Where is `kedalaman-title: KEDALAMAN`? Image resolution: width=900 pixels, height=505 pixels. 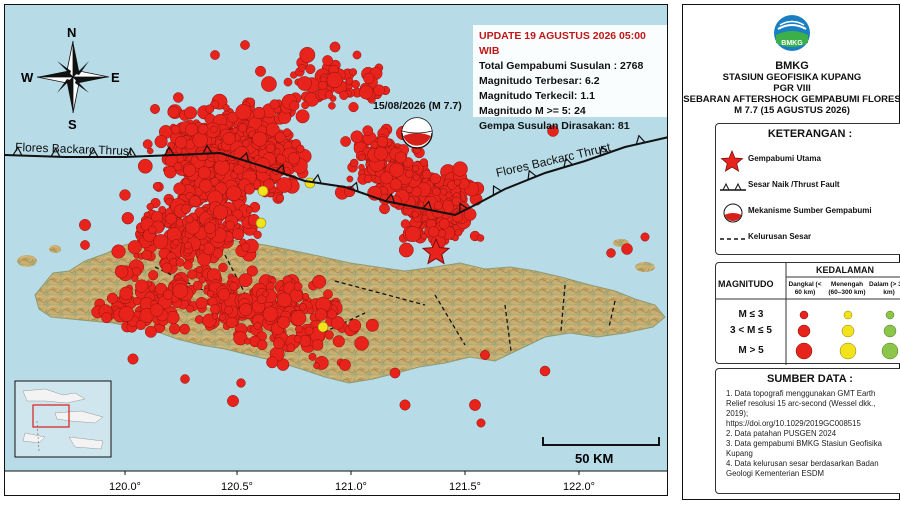
kedalaman-title: KEDALAMAN is located at coordinates (845, 270).